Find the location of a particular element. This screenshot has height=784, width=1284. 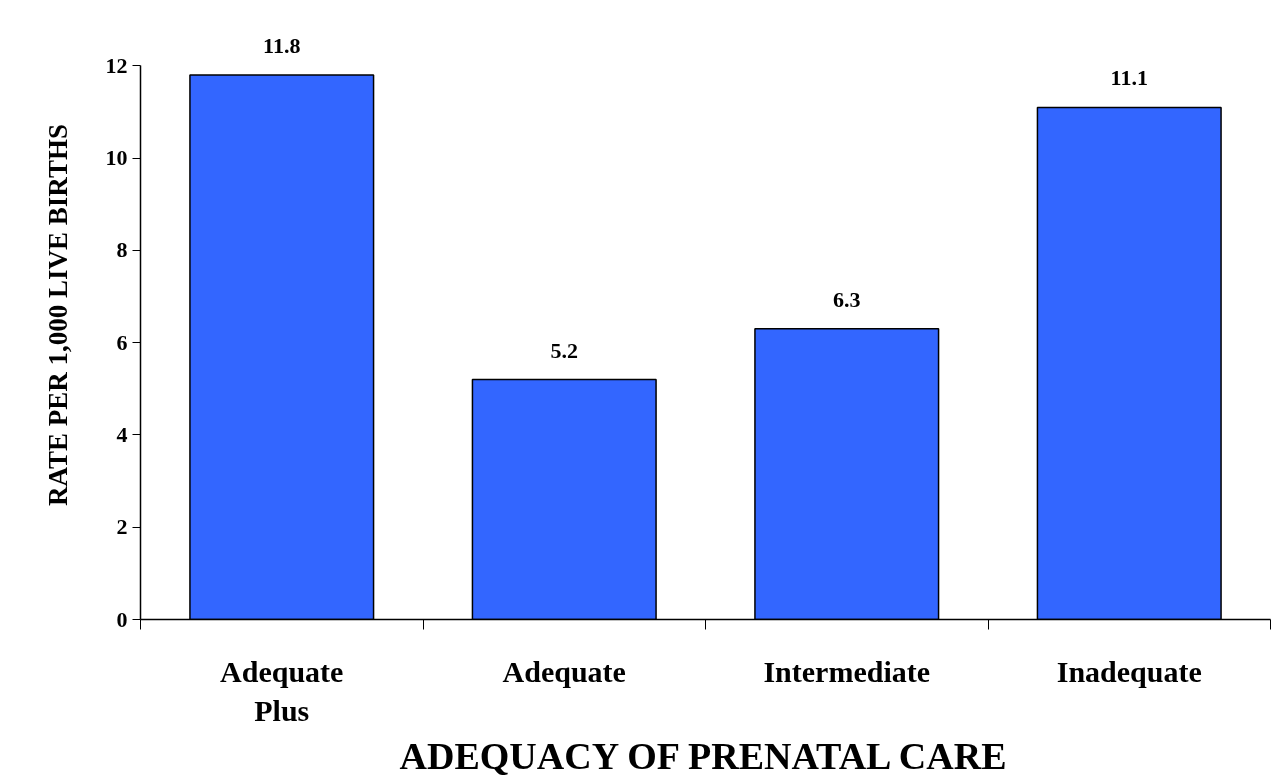

x-tick-label: Intermediate is located at coordinates (847, 671).